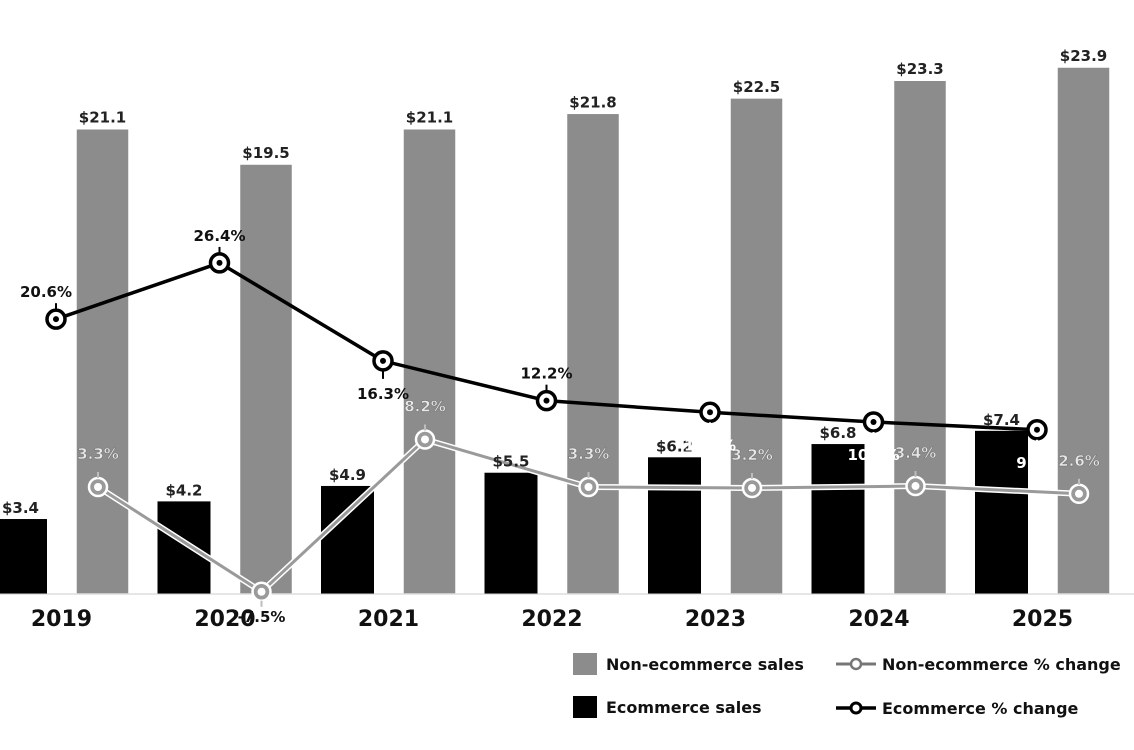 The width and height of the screenshot is (1134, 750). I want to click on legend-label-ecommerce-sales: Ecommerce sales, so click(684, 707).